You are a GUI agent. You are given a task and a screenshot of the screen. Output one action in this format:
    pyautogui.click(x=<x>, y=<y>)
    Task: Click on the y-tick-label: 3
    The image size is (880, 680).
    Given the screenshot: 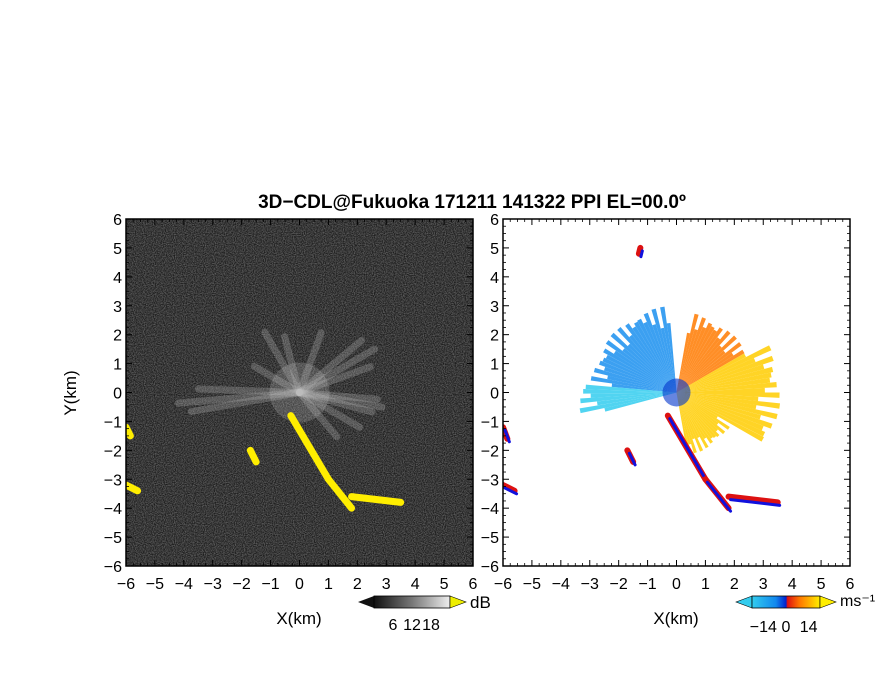 What is the action you would take?
    pyautogui.click(x=117, y=307)
    